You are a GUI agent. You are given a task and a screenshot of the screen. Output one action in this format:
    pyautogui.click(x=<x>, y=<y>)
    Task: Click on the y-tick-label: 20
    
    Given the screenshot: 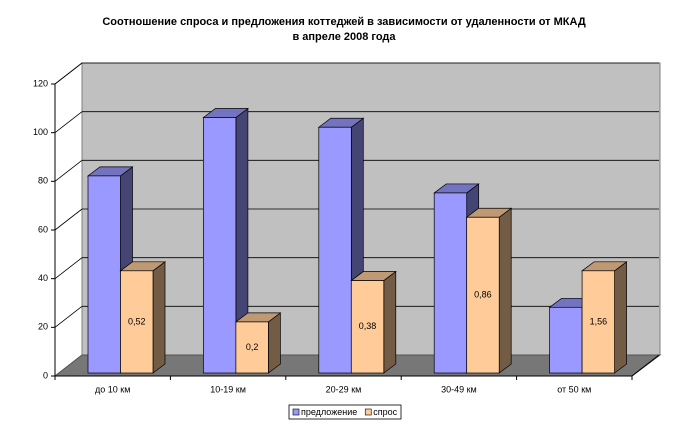 What is the action you would take?
    pyautogui.click(x=43, y=327)
    